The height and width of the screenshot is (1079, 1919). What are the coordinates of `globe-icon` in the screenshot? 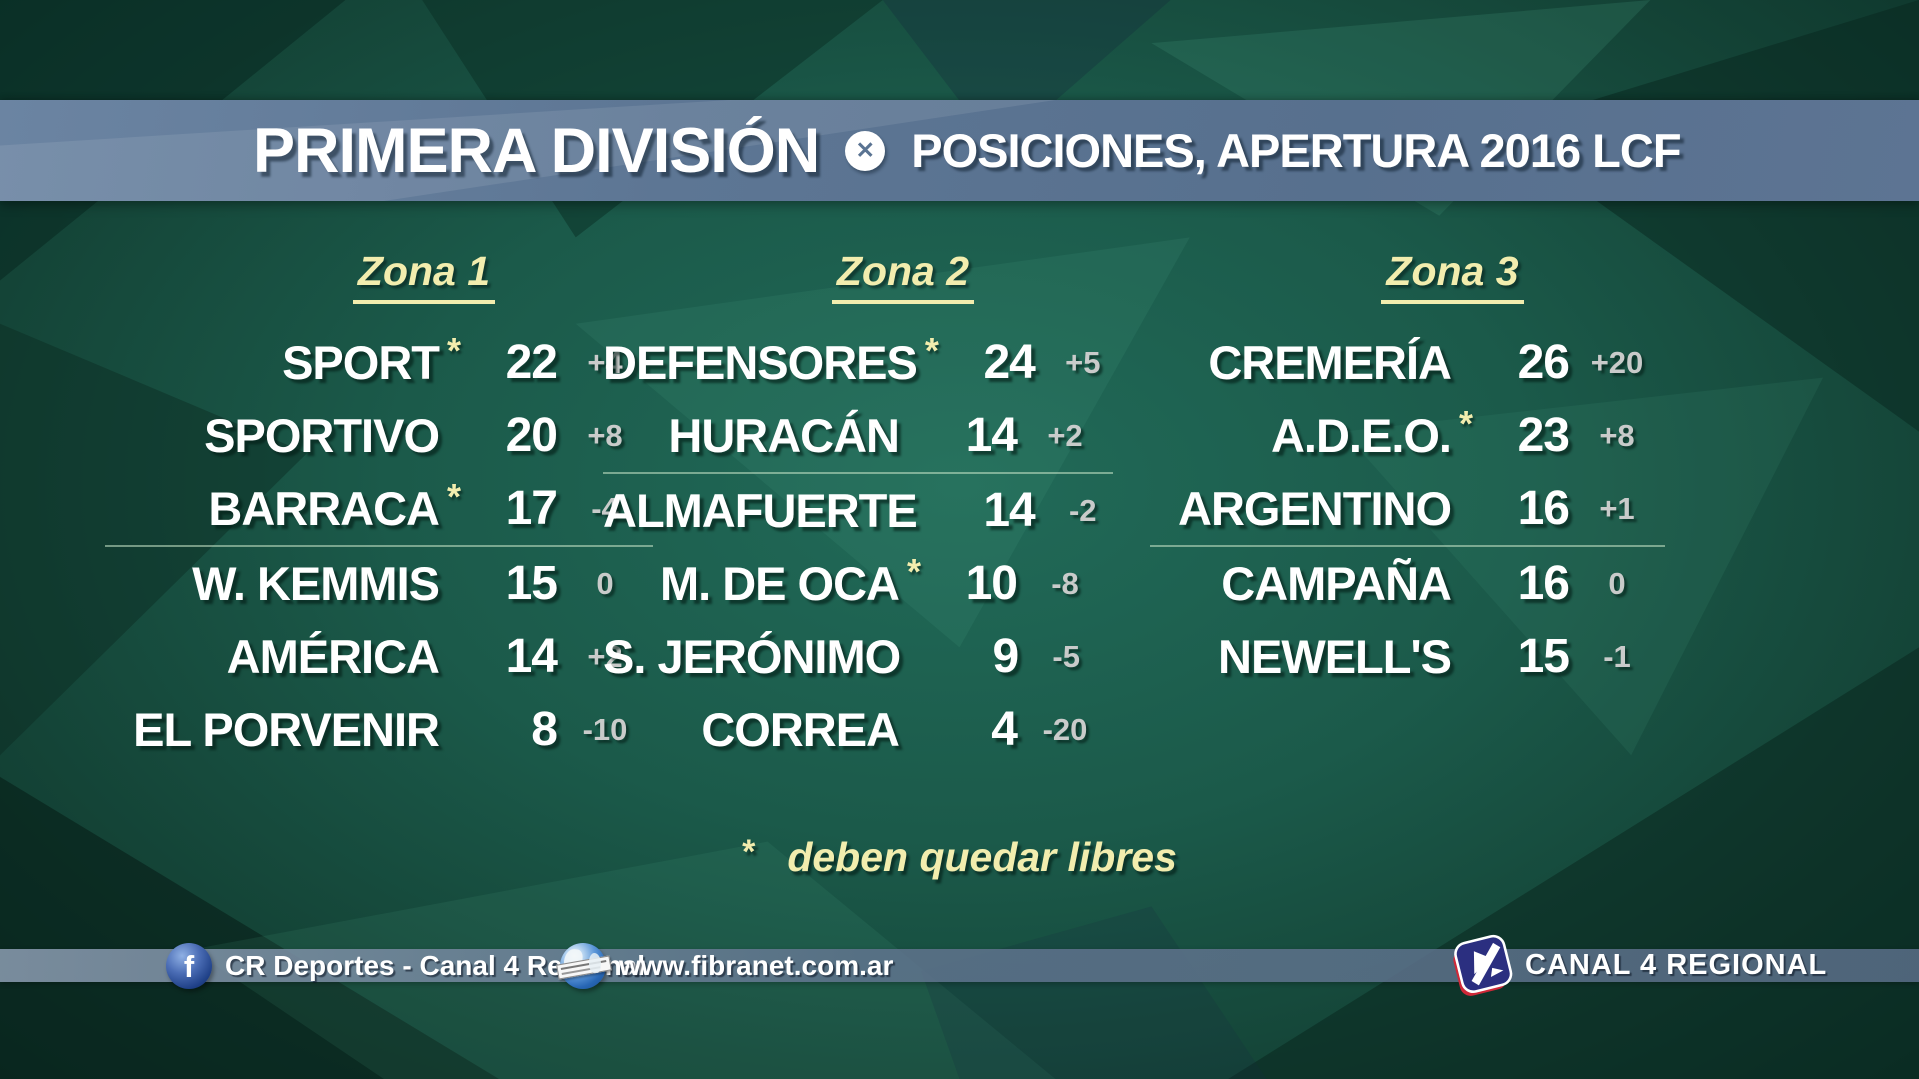 It's located at (584, 965).